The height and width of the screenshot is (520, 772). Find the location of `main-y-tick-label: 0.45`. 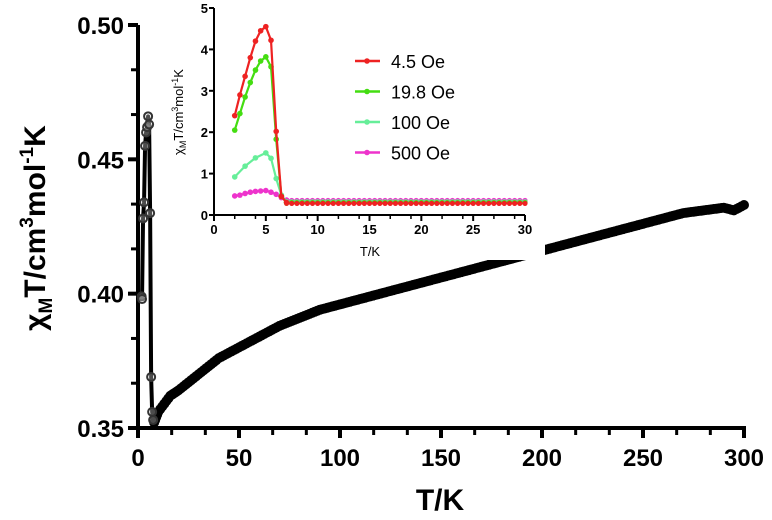

main-y-tick-label: 0.45 is located at coordinates (100, 160).